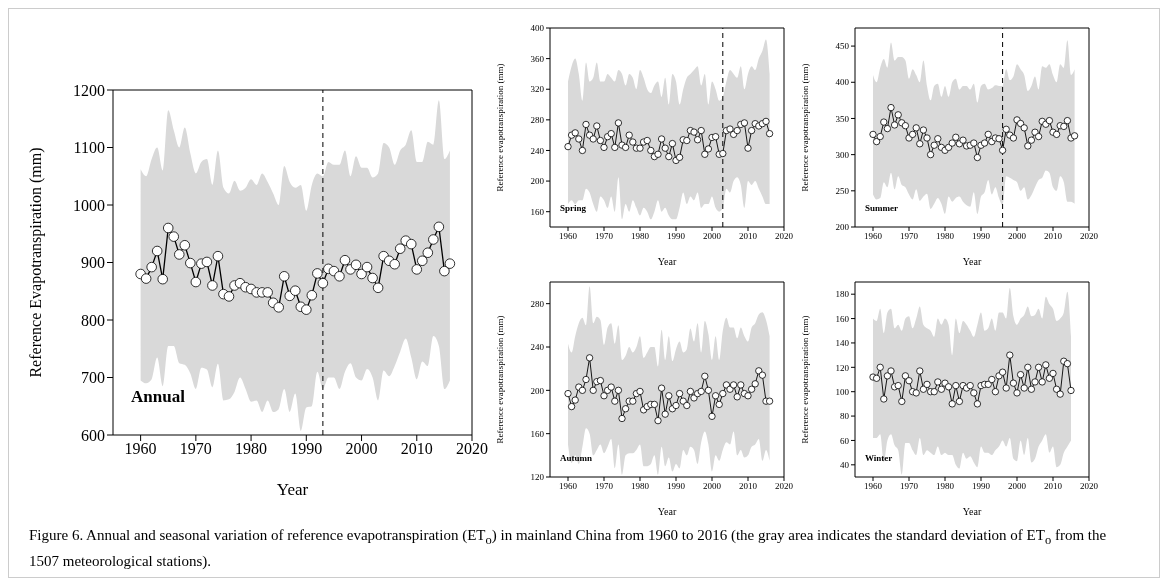  Describe the element at coordinates (93, 320) in the screenshot. I see `y-tick-label: 800` at that location.